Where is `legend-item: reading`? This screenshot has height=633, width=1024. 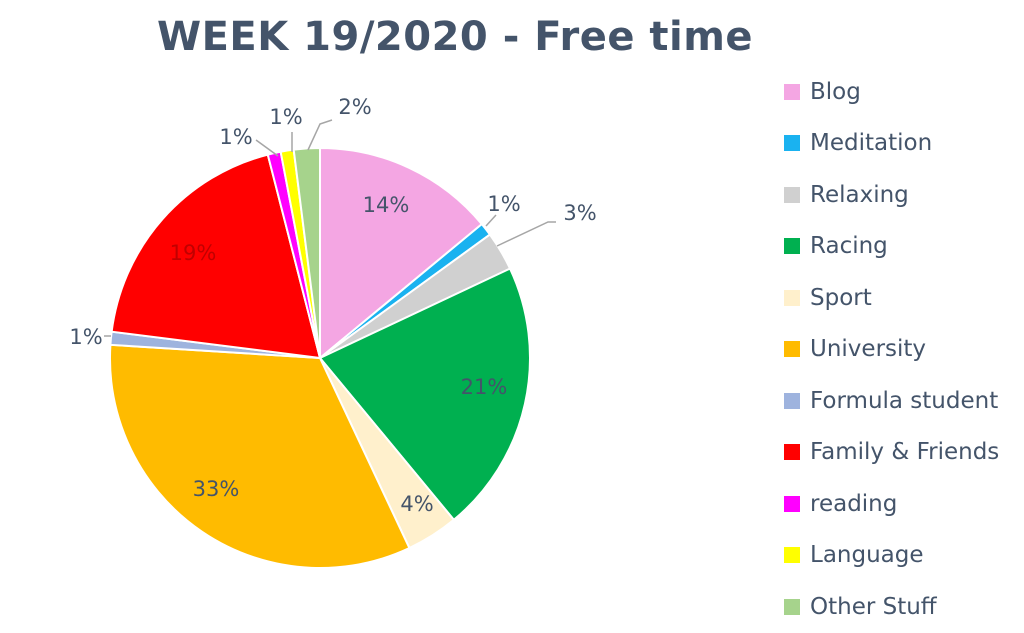
legend-item: reading is located at coordinates (902, 504).